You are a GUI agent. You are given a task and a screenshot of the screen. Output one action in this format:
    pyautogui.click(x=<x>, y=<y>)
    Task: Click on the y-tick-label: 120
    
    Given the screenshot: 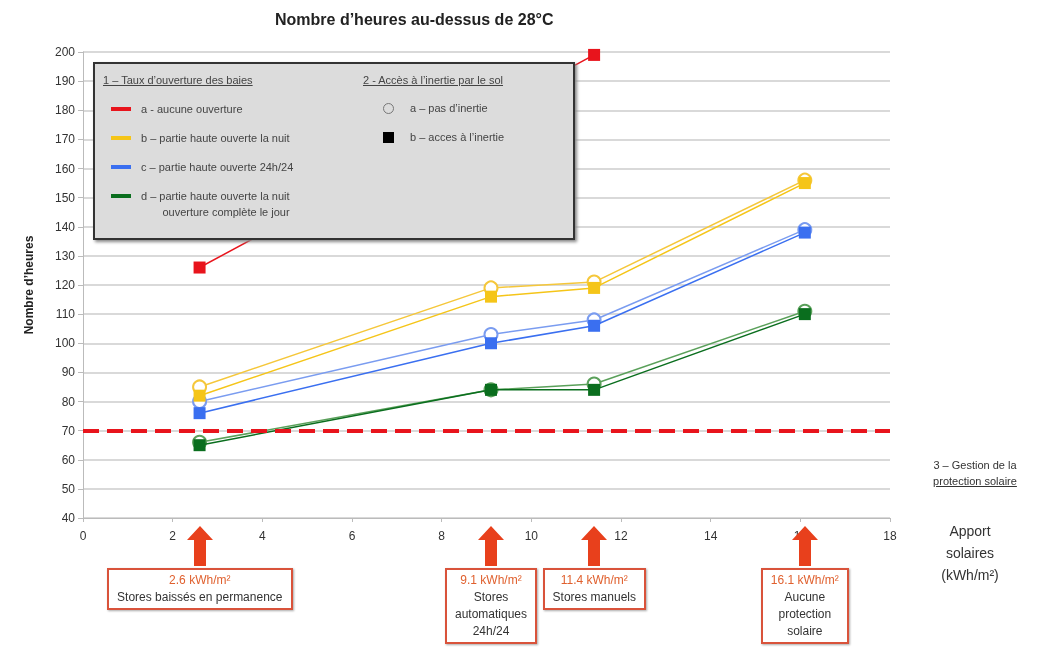 What is the action you would take?
    pyautogui.click(x=65, y=285)
    